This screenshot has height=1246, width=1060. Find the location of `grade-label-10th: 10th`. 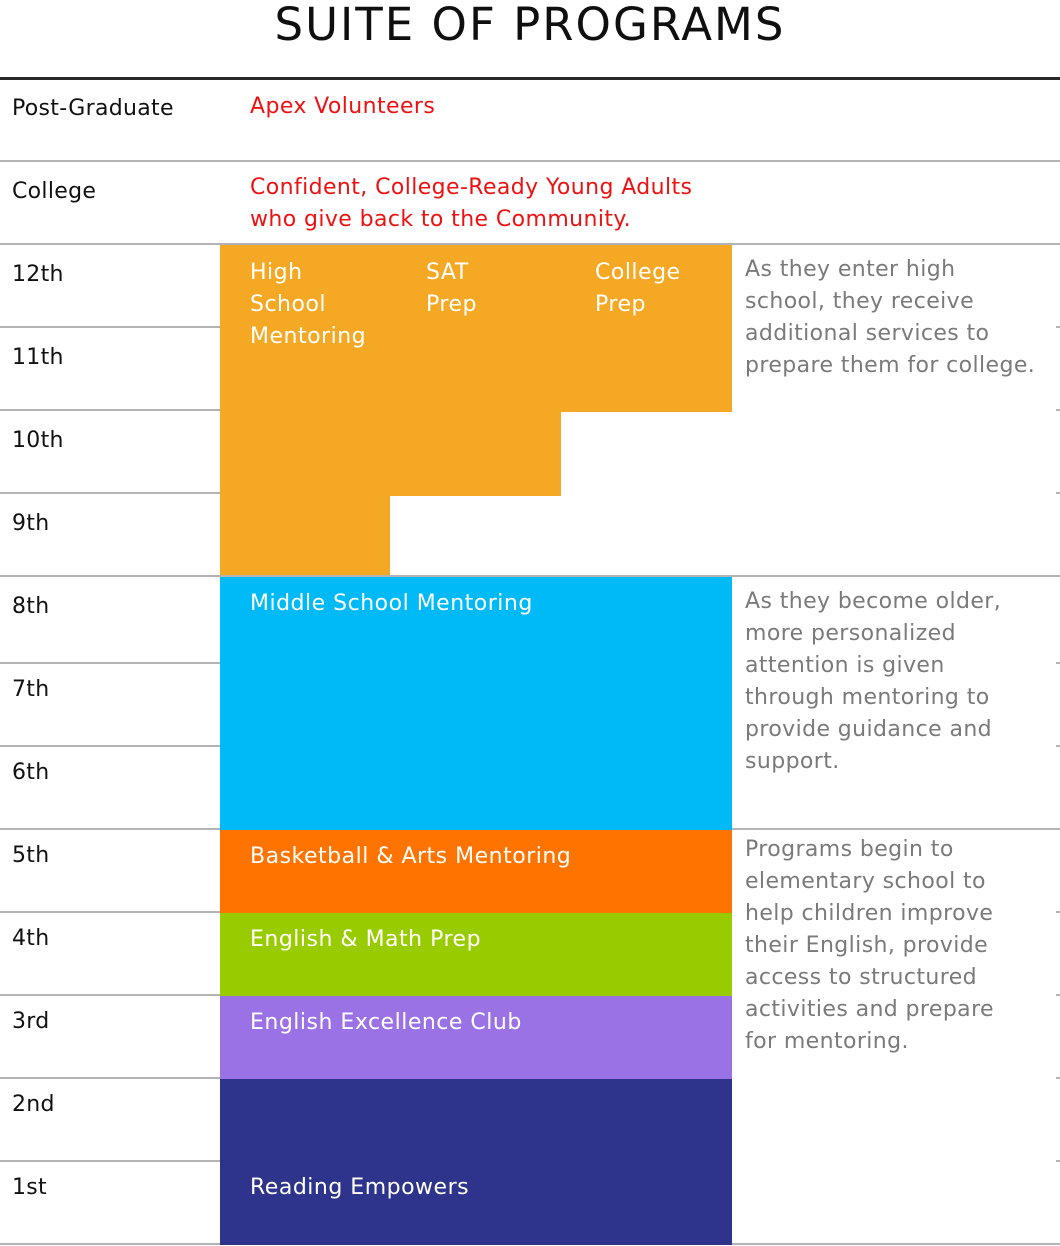

grade-label-10th: 10th is located at coordinates (38, 440).